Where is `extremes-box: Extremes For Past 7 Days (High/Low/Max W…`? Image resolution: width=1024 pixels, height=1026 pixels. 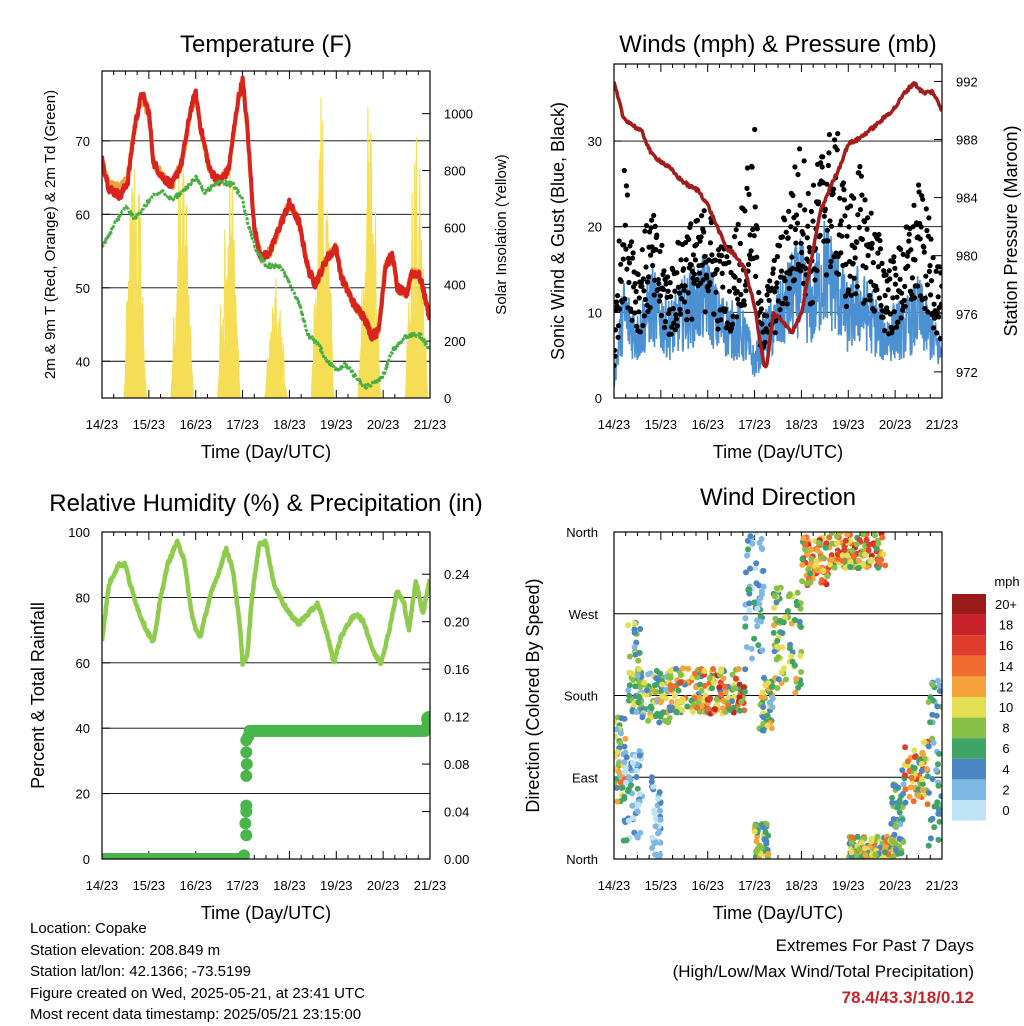
extremes-box: Extremes For Past 7 Days (High/Low/Max W… is located at coordinates (823, 972).